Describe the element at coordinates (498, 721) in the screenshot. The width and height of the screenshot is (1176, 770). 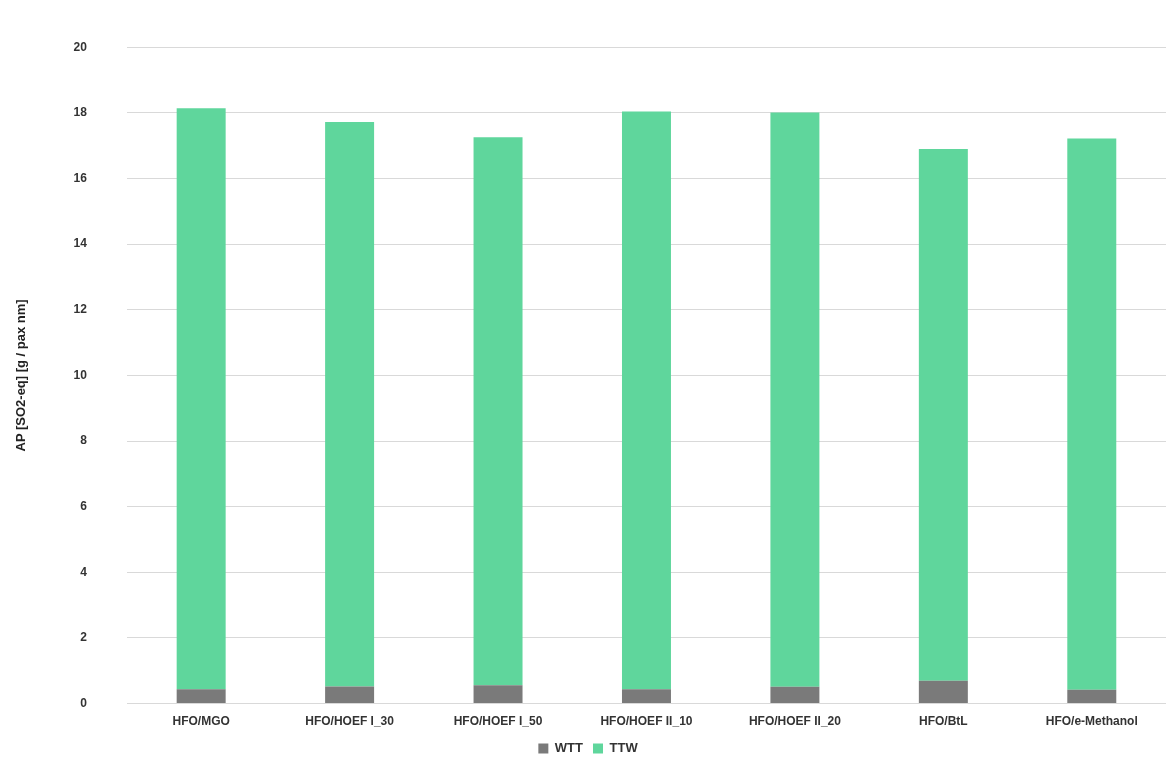
I see `x-tick-label: HFO/HOEF I_50` at that location.